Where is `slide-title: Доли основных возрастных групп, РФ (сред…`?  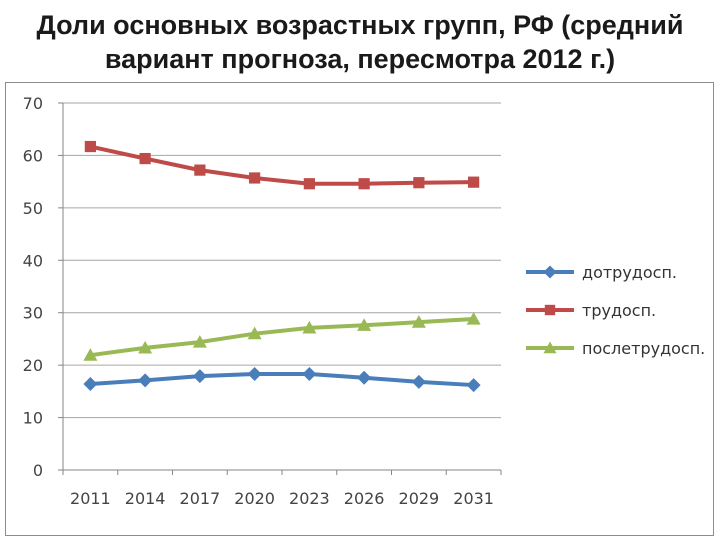 slide-title: Доли основных возрастных групп, РФ (сред… is located at coordinates (360, 42).